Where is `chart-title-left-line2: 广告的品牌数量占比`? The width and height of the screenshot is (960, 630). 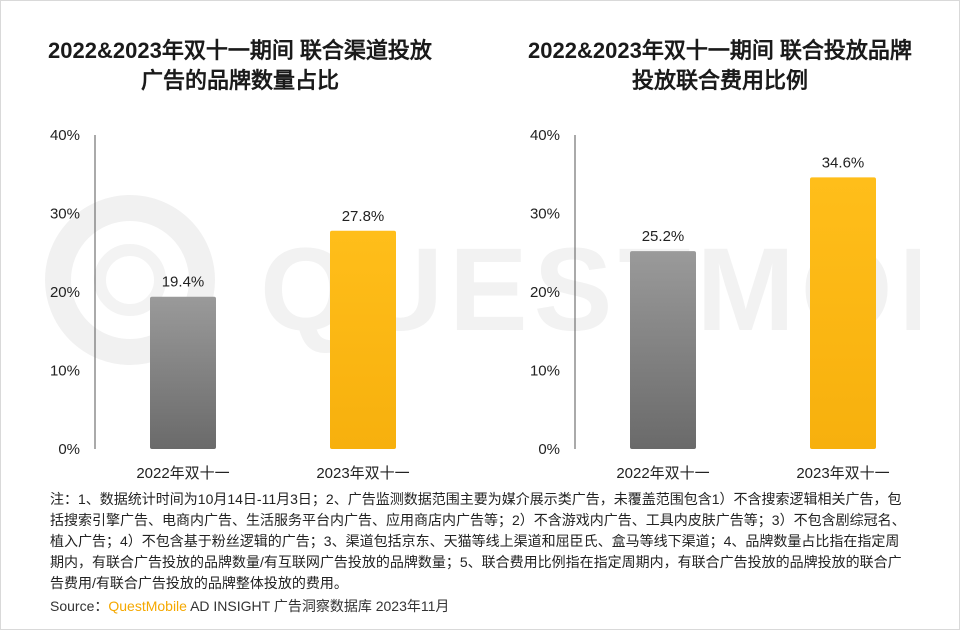 chart-title-left-line2: 广告的品牌数量占比 is located at coordinates (239, 80).